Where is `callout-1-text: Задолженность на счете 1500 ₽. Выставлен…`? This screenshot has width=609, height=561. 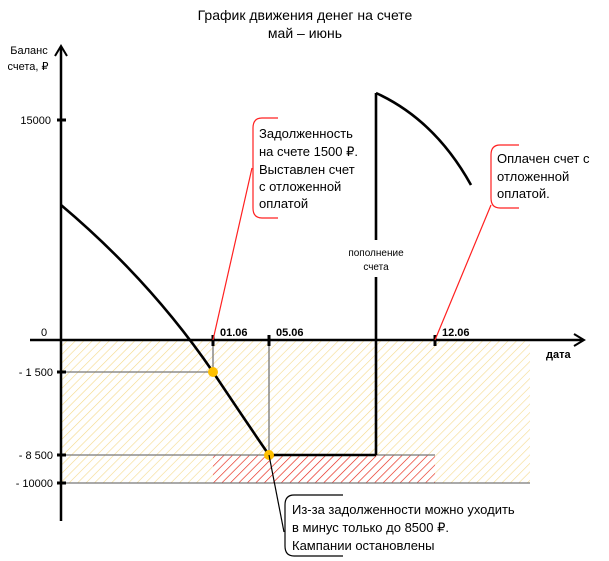 callout-1-text: Задолженность на счете 1500 ₽. Выставлен… is located at coordinates (308, 168).